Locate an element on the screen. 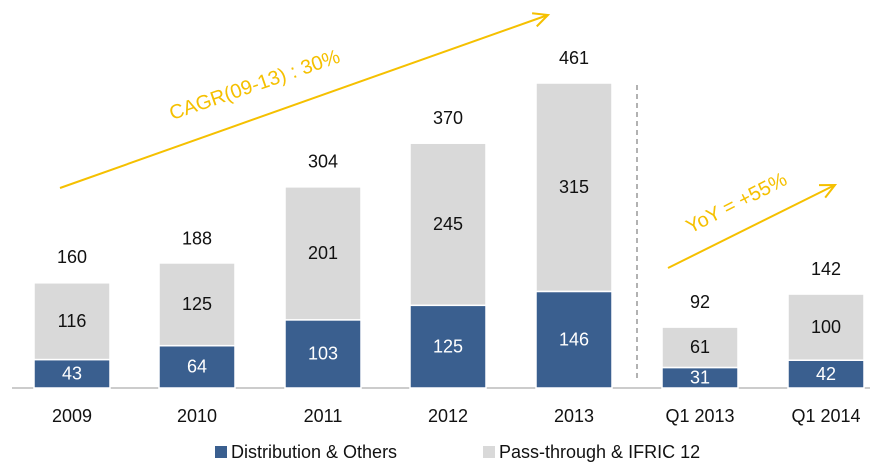 This screenshot has width=877, height=466. total-label: 461 is located at coordinates (574, 58).